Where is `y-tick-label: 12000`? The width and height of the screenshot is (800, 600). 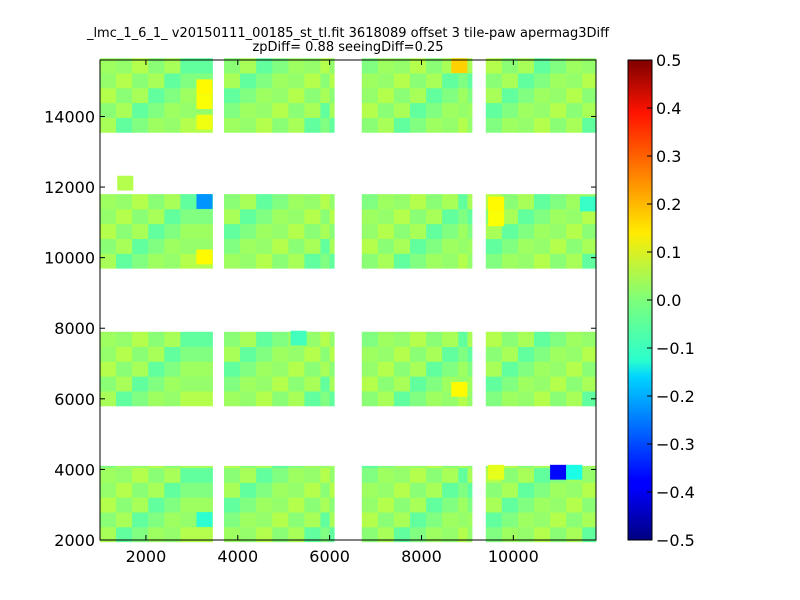 y-tick-label: 12000 is located at coordinates (69, 187).